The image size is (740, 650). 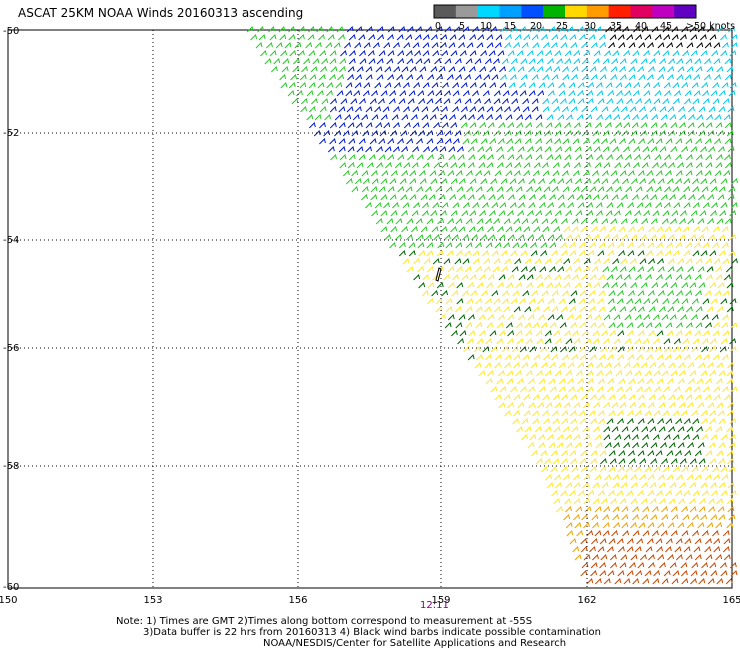 What do you see at coordinates (510, 26) in the screenshot?
I see `scale-label: 15` at bounding box center [510, 26].